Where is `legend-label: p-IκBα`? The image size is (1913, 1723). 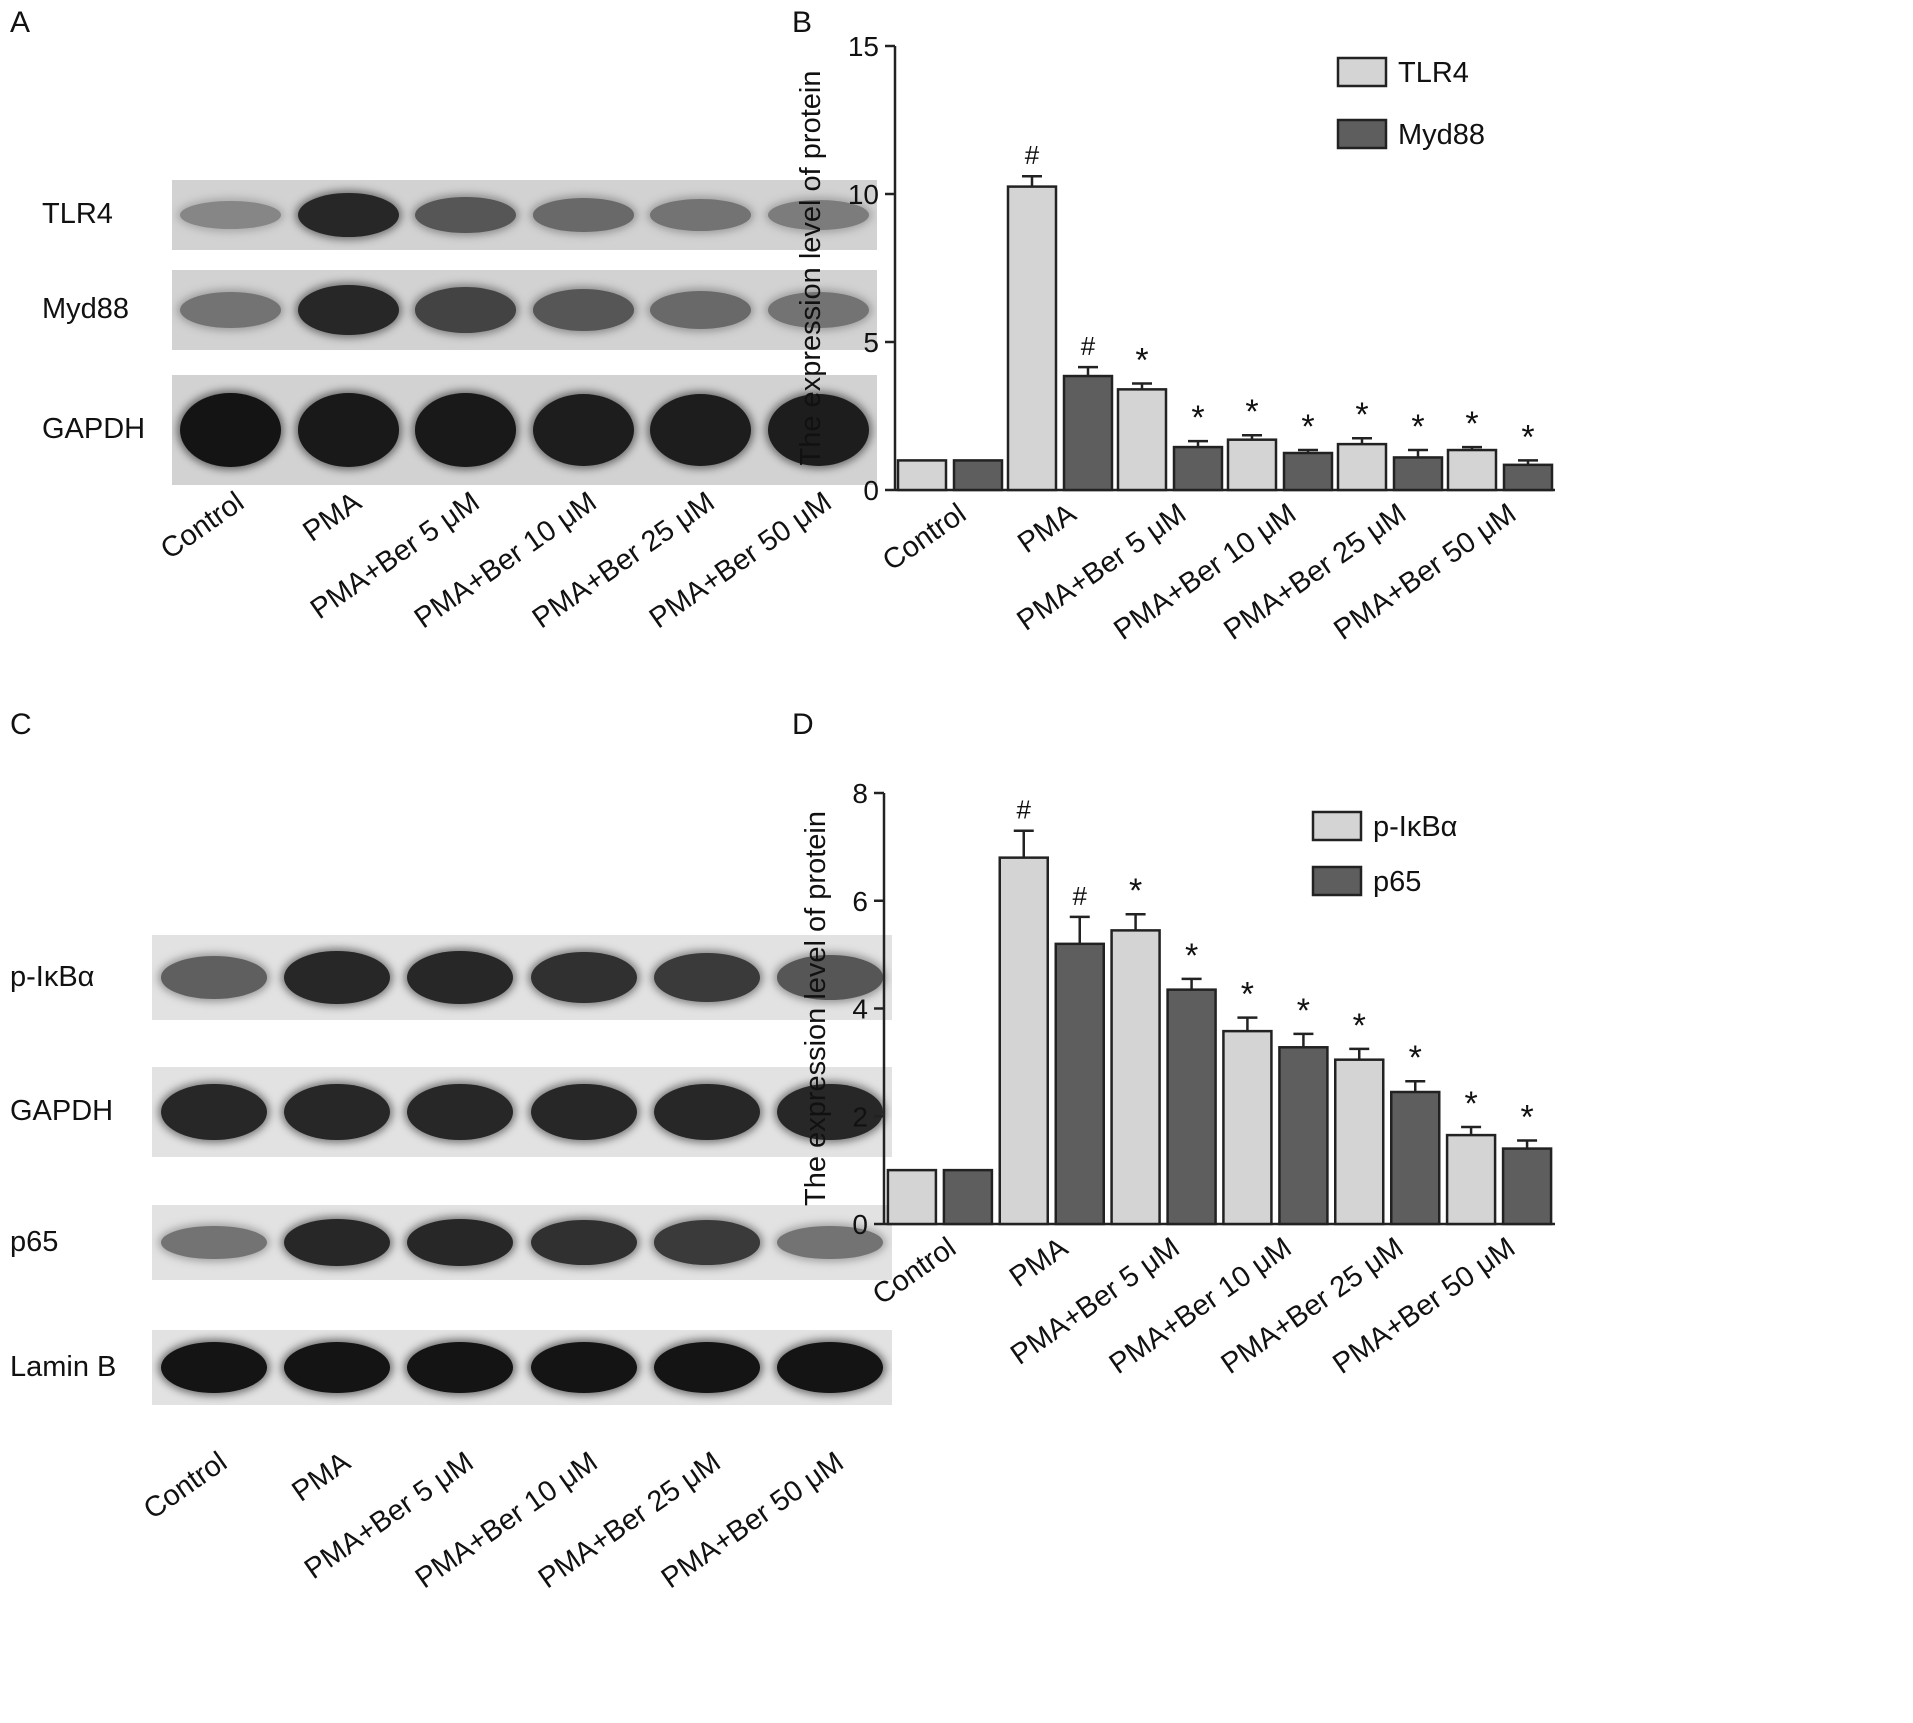 legend-label: p-IκBα is located at coordinates (1415, 827).